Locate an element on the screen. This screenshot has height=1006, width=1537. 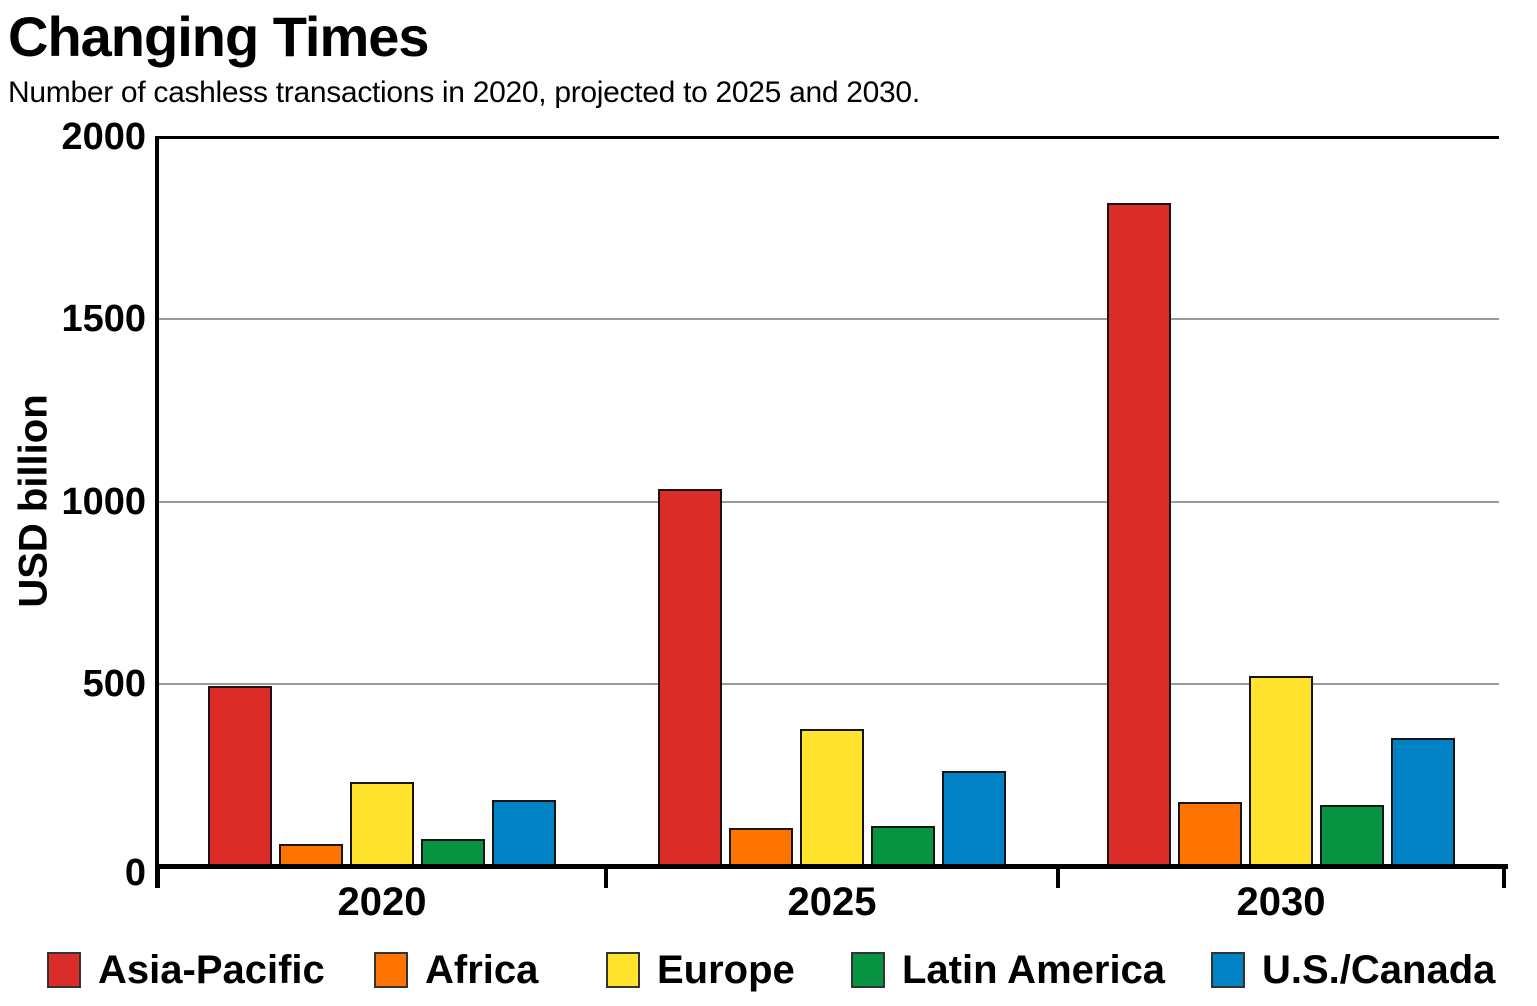
x-axis-label-2025: 2025 is located at coordinates (832, 902).